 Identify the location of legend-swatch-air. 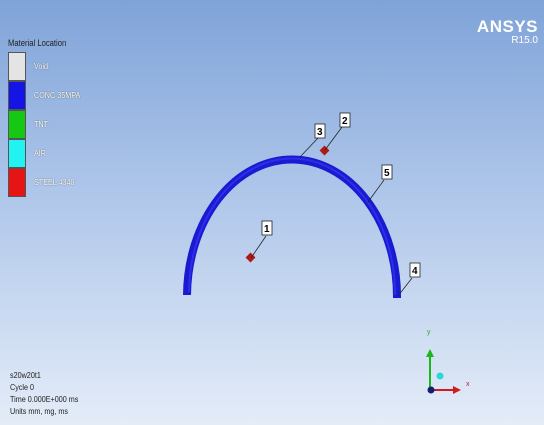
(17, 153).